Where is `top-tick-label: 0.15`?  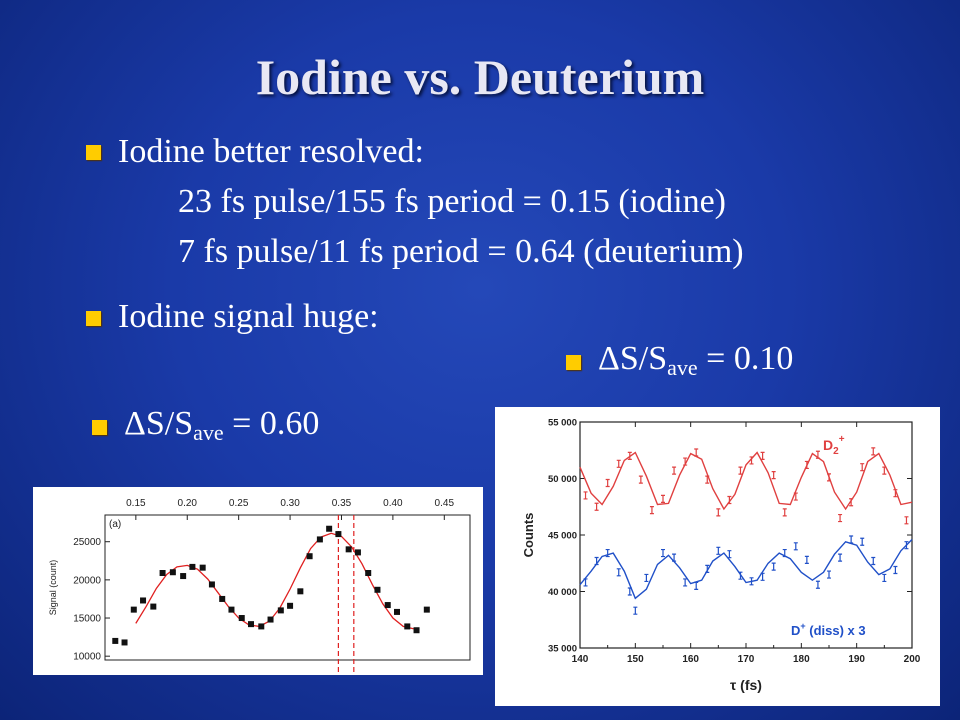 top-tick-label: 0.15 is located at coordinates (136, 503).